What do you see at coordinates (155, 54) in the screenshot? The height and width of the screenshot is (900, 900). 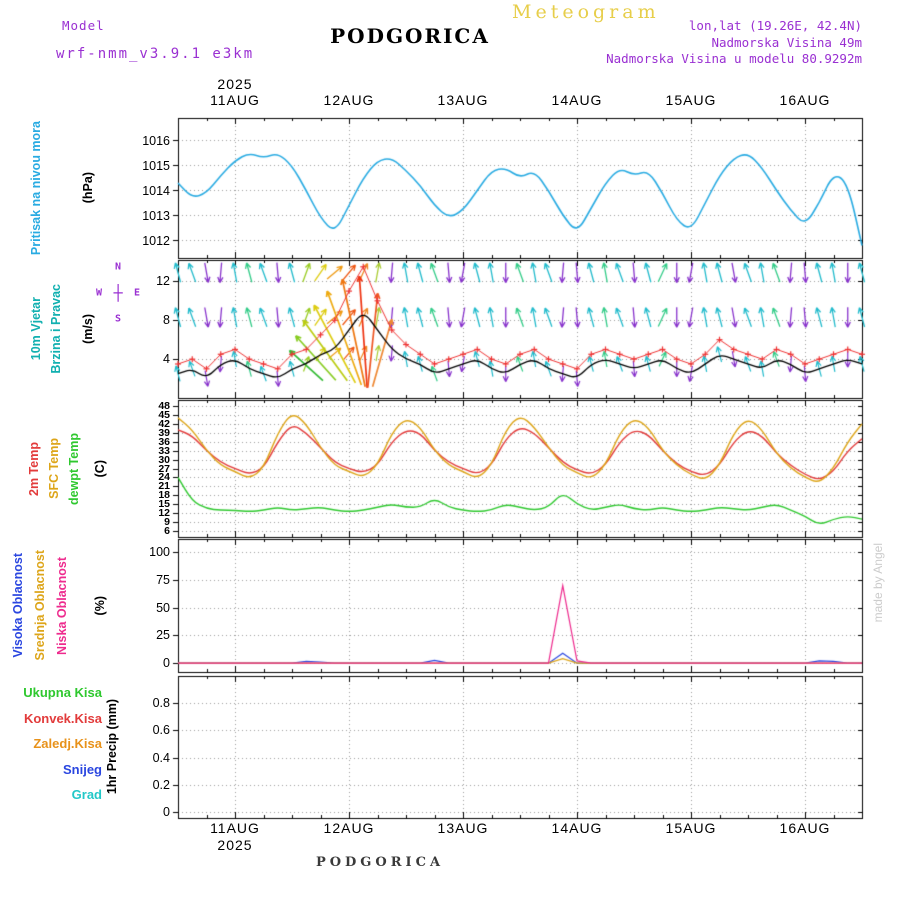 I see `model-name: wrf-nmm_v3.9.1 e3km` at bounding box center [155, 54].